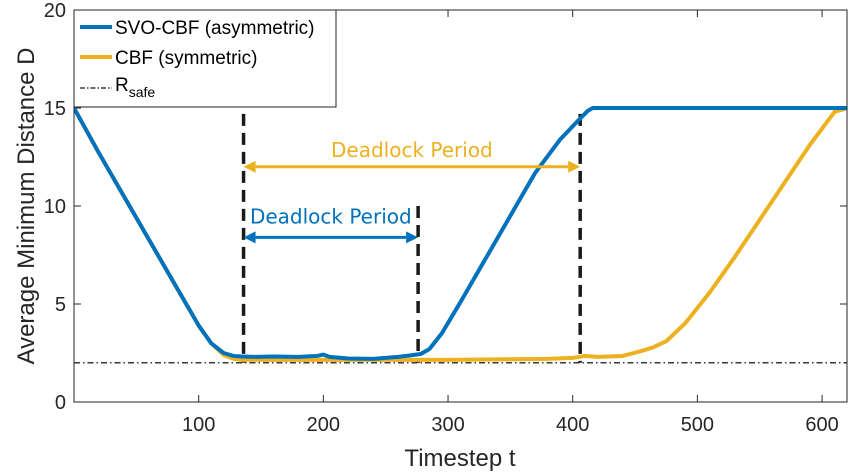 Image resolution: width=850 pixels, height=474 pixels. I want to click on legend-label-rsafe: Rsafe, so click(135, 87).